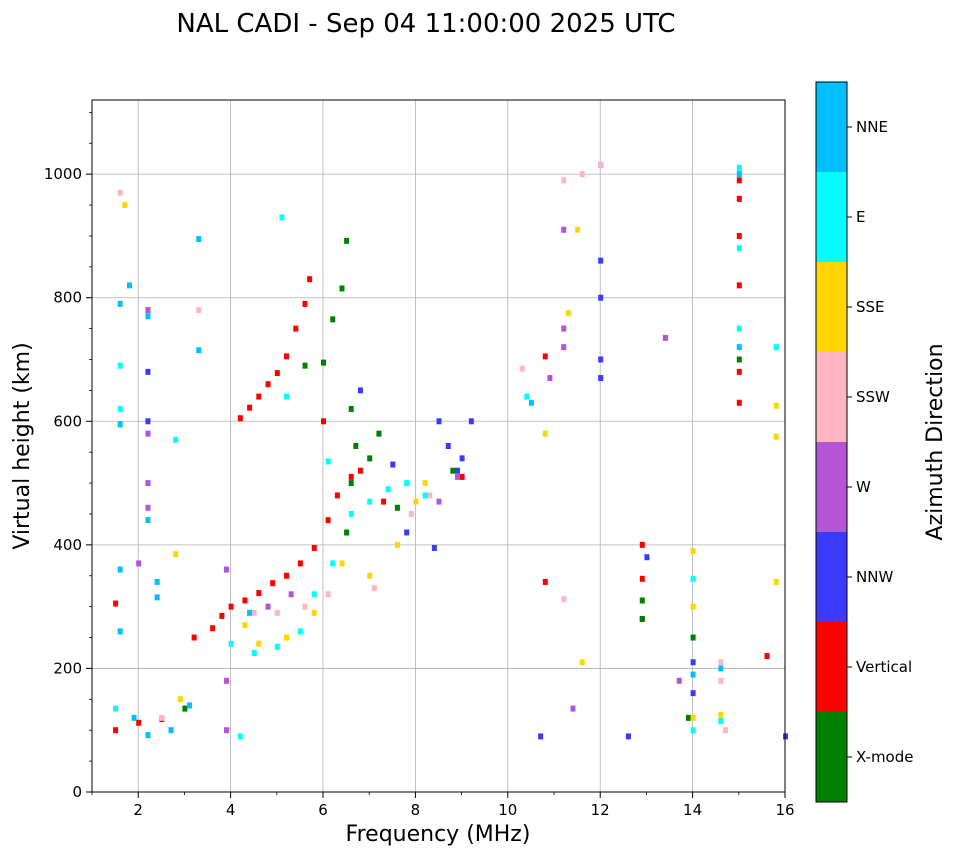 This screenshot has width=958, height=857. What do you see at coordinates (784, 810) in the screenshot?
I see `x-tick-label: 16` at bounding box center [784, 810].